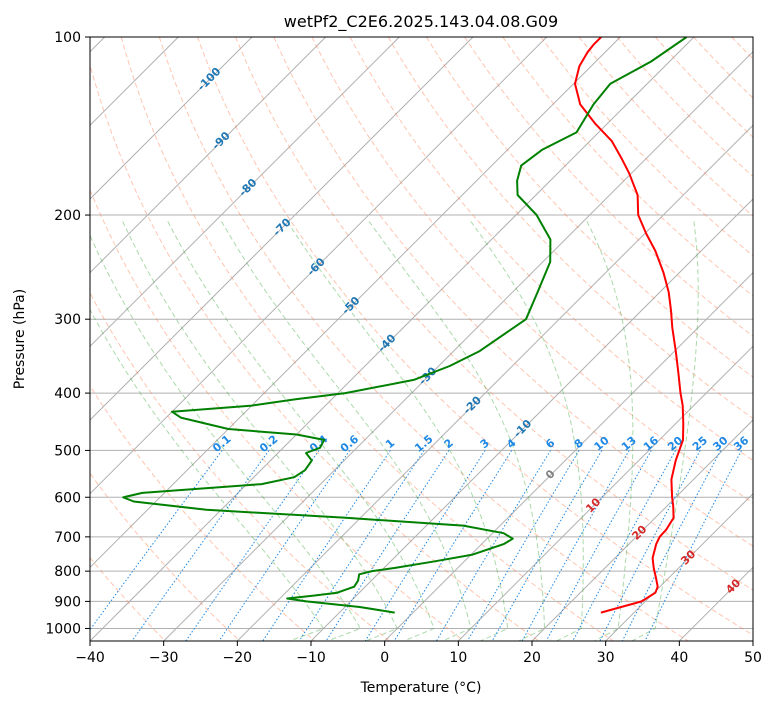 This screenshot has width=775, height=708. I want to click on y-tick-label: 300, so click(67, 320).